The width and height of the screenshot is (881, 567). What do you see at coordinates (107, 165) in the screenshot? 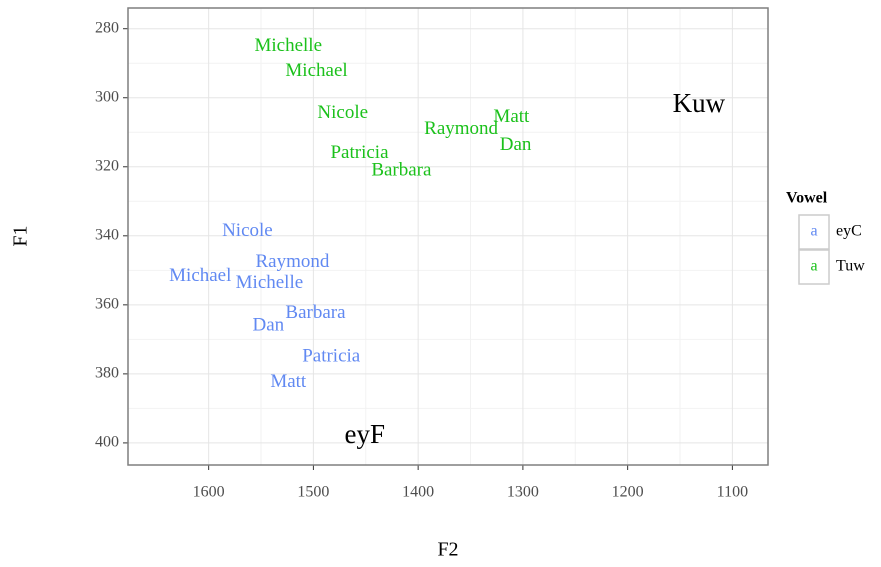
I see `y-tick-label: 320` at bounding box center [107, 165].